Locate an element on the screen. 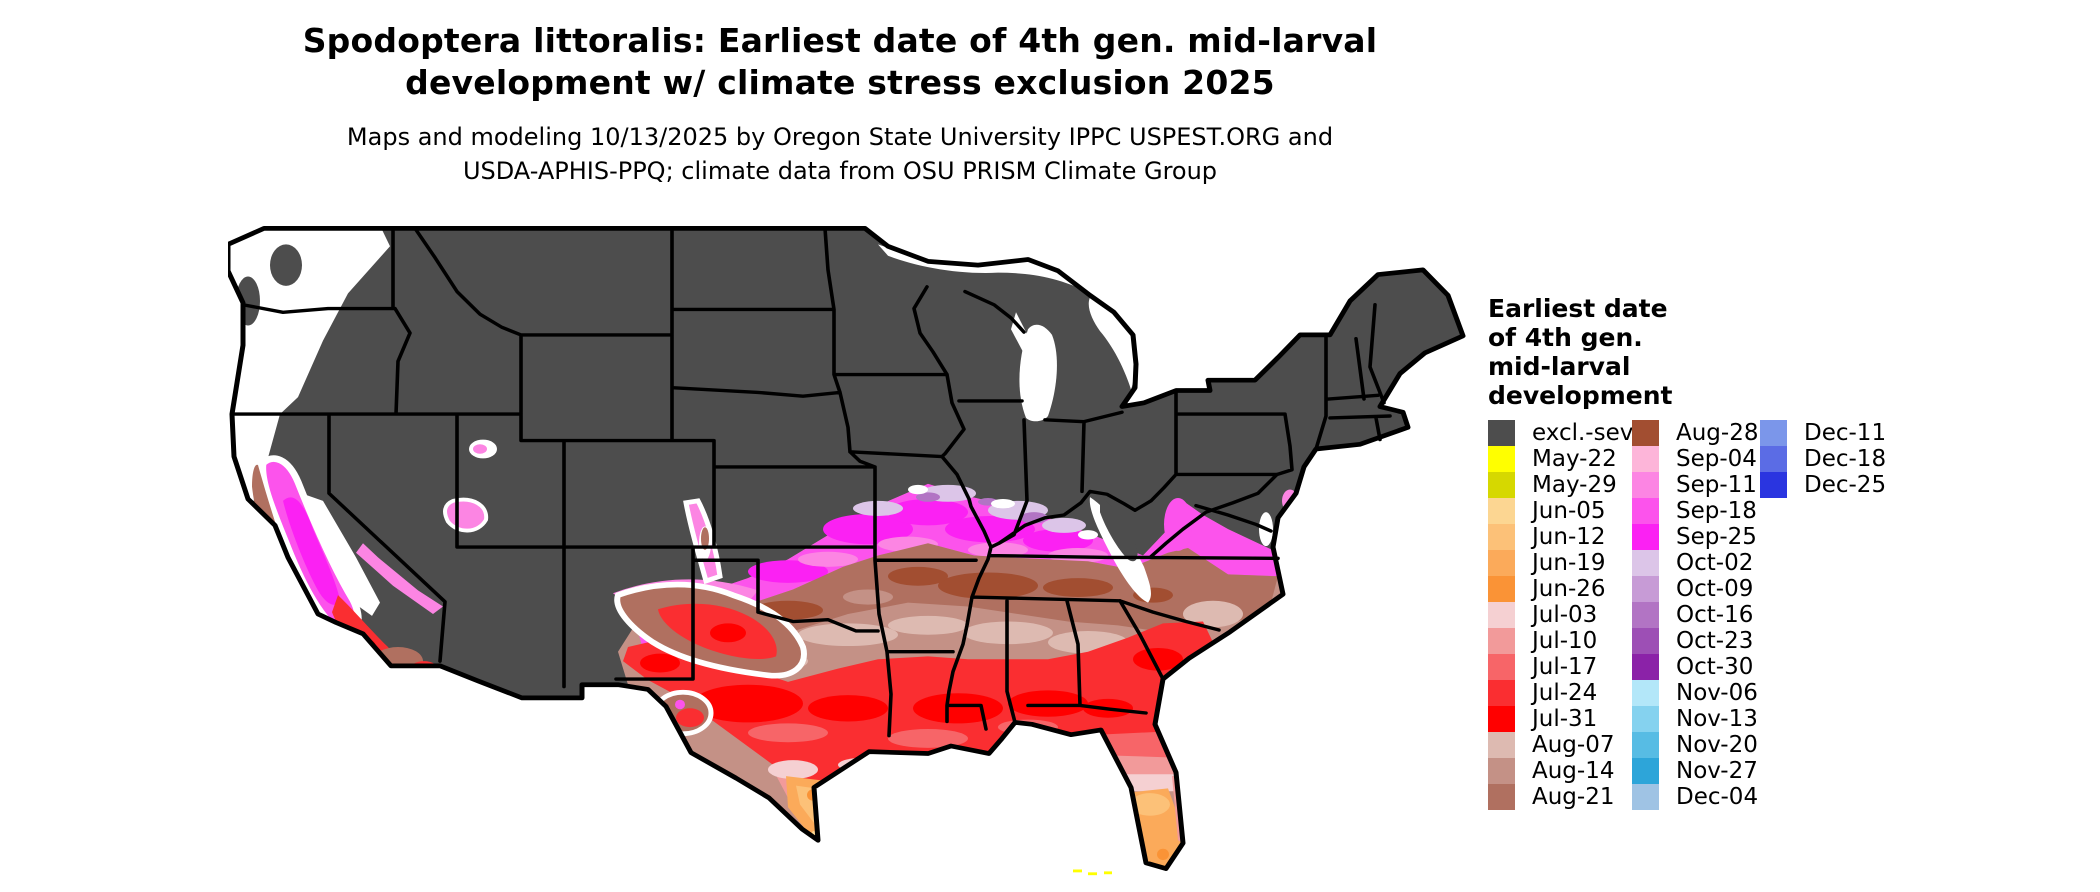  legend-label: Dec-25 is located at coordinates (1845, 485).